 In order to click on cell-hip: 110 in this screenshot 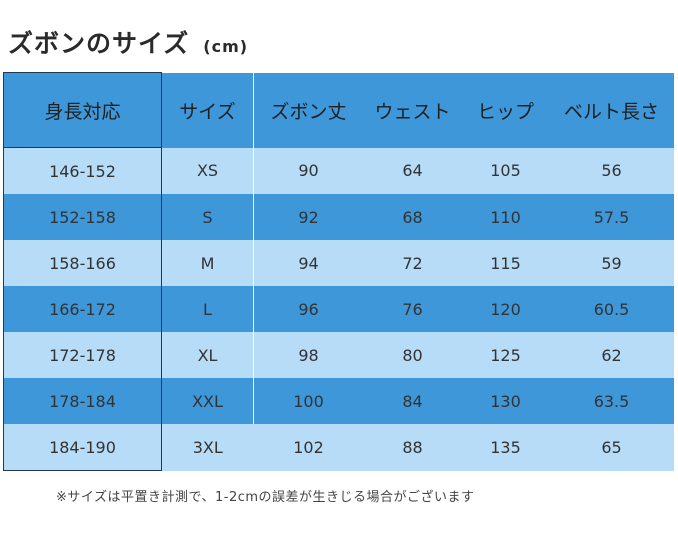, I will do `click(505, 217)`.